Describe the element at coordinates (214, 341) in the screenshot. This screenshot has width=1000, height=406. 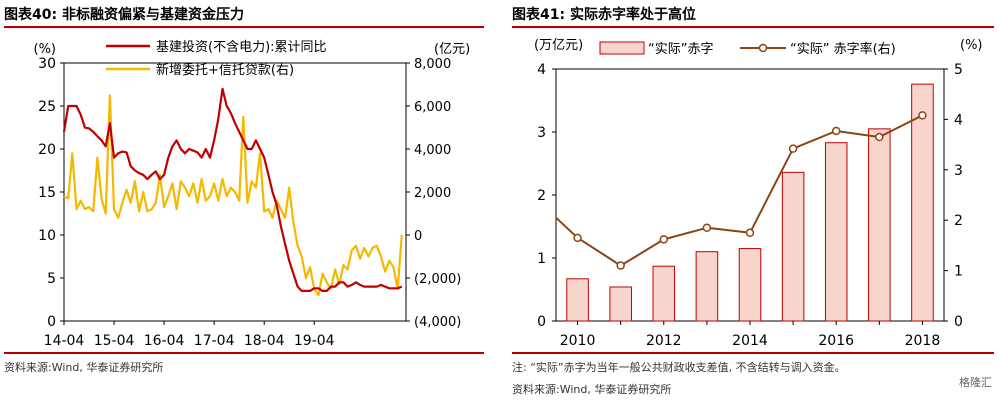
I see `x-tick-label: 17-04` at that location.